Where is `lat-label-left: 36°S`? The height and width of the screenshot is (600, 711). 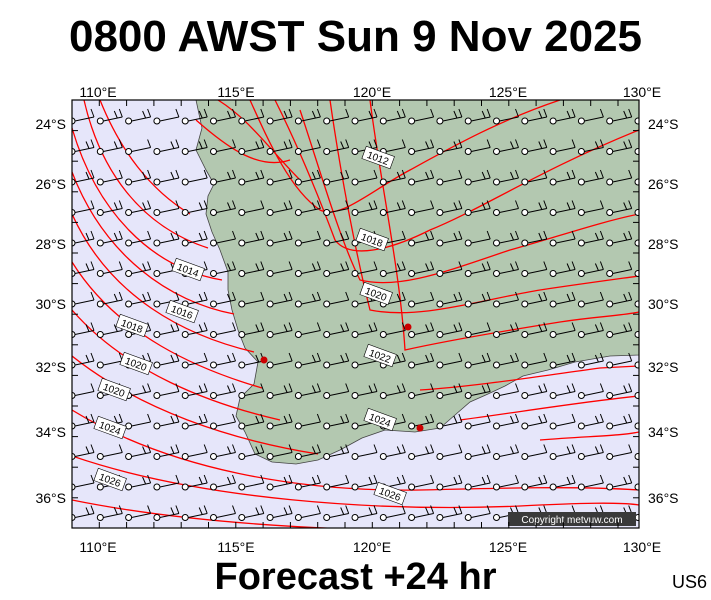
lat-label-left: 36°S is located at coordinates (50, 498).